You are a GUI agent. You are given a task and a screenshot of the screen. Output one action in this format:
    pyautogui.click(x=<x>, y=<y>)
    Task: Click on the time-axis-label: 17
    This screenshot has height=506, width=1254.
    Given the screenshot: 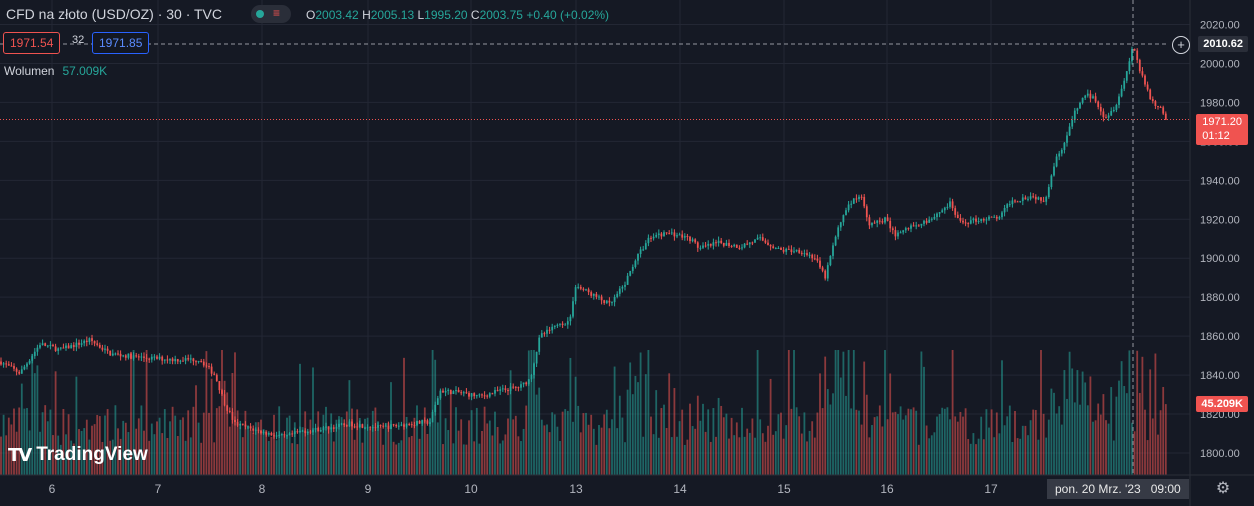 What is the action you would take?
    pyautogui.click(x=991, y=489)
    